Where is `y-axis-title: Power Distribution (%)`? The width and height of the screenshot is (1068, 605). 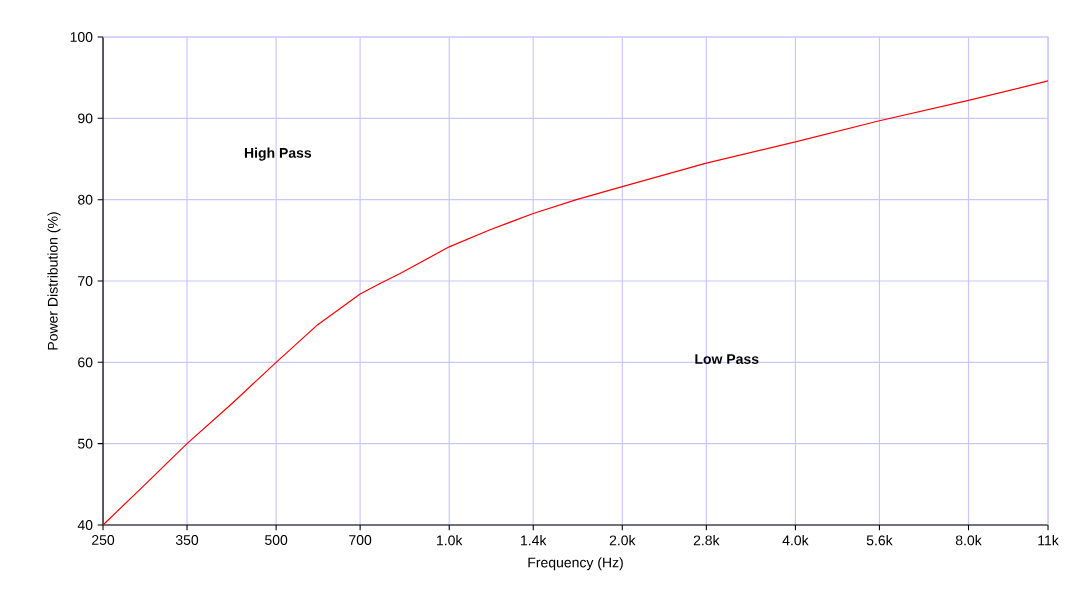
y-axis-title: Power Distribution (%) is located at coordinates (54, 281).